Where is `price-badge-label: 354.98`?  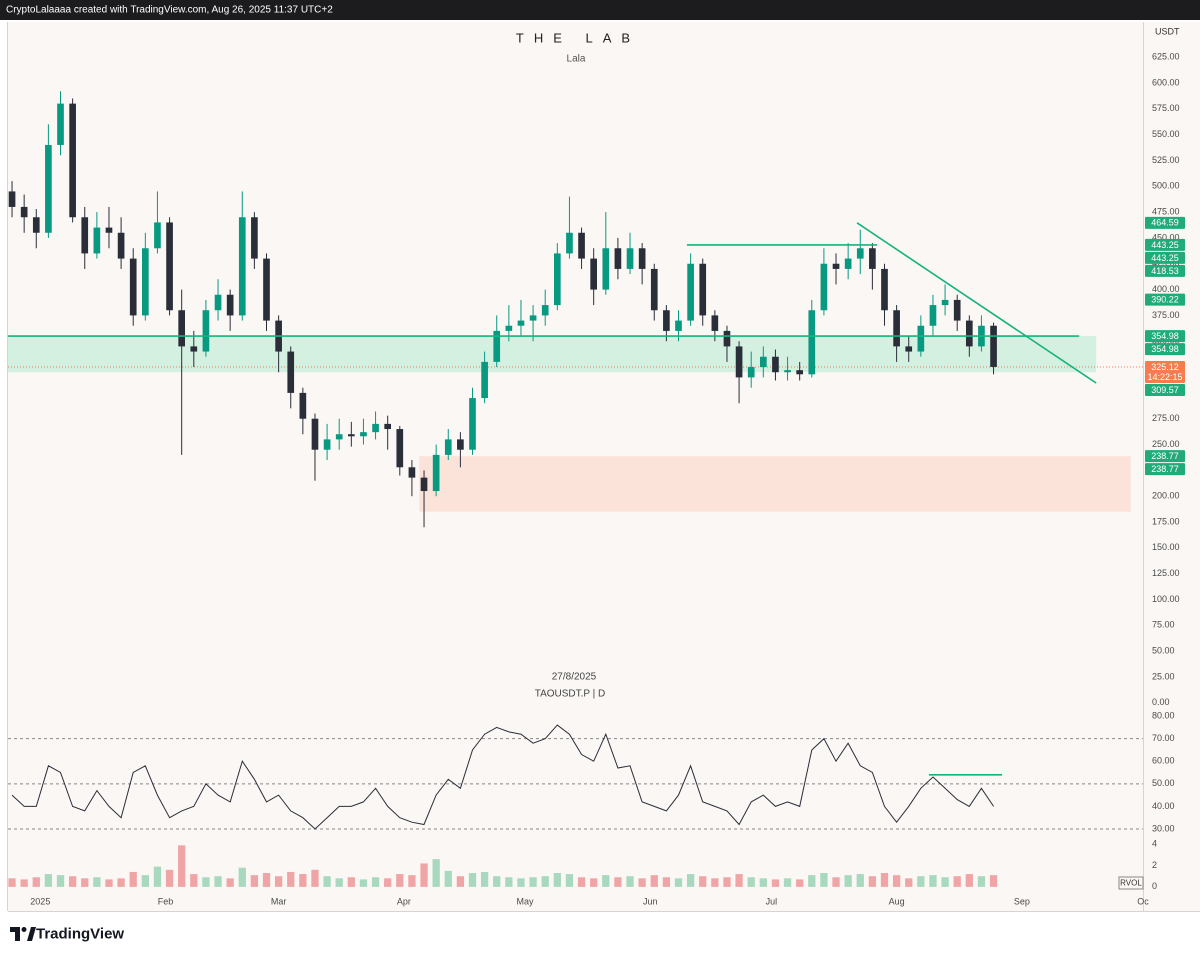
price-badge-label: 354.98 is located at coordinates (1165, 349).